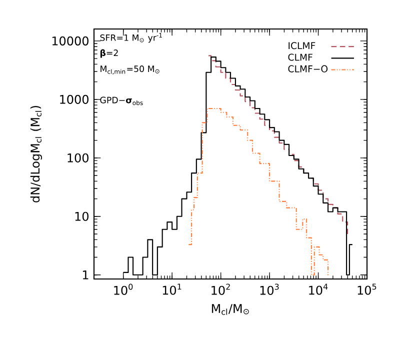  I want to click on y-tick-label: 100, so click(78, 157).